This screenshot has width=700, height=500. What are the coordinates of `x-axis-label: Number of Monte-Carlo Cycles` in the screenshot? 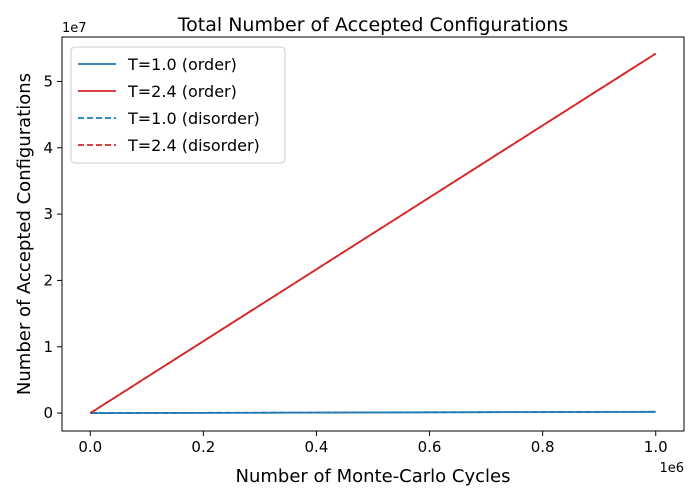 It's located at (373, 476).